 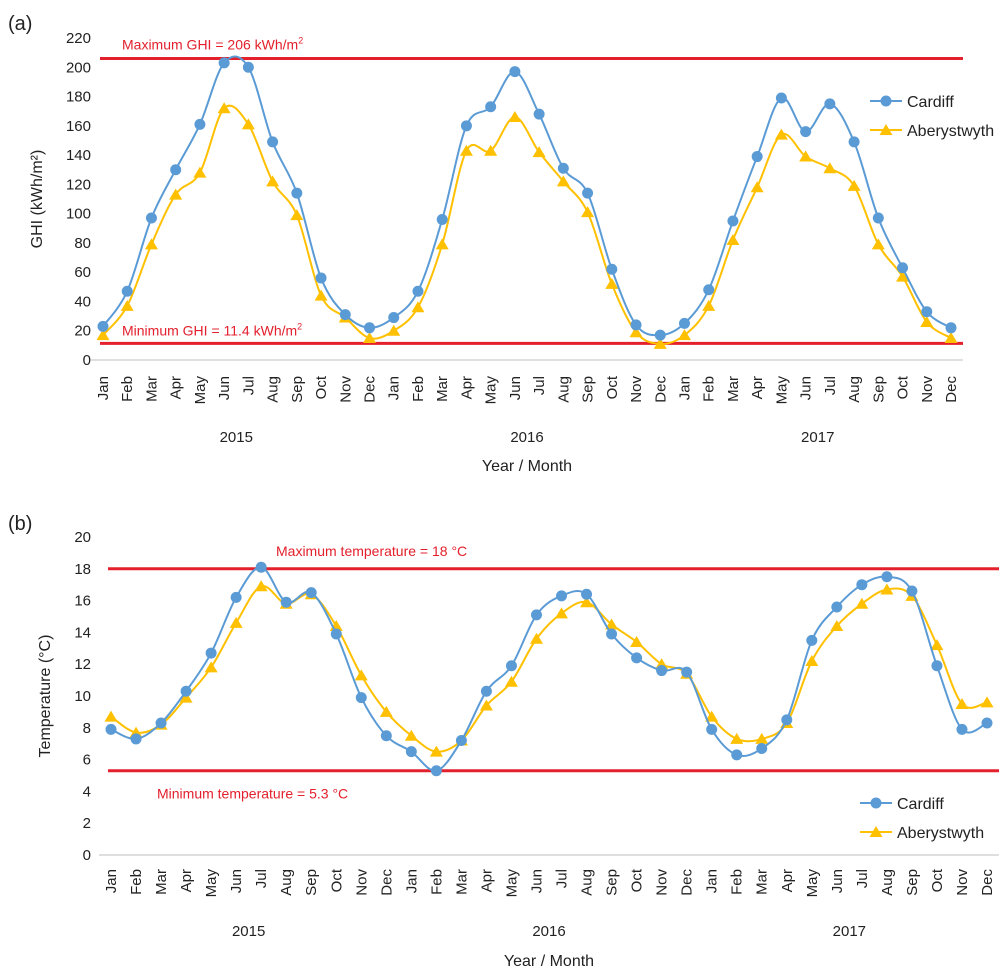 What do you see at coordinates (236, 437) in the screenshot?
I see `year-label: 2015` at bounding box center [236, 437].